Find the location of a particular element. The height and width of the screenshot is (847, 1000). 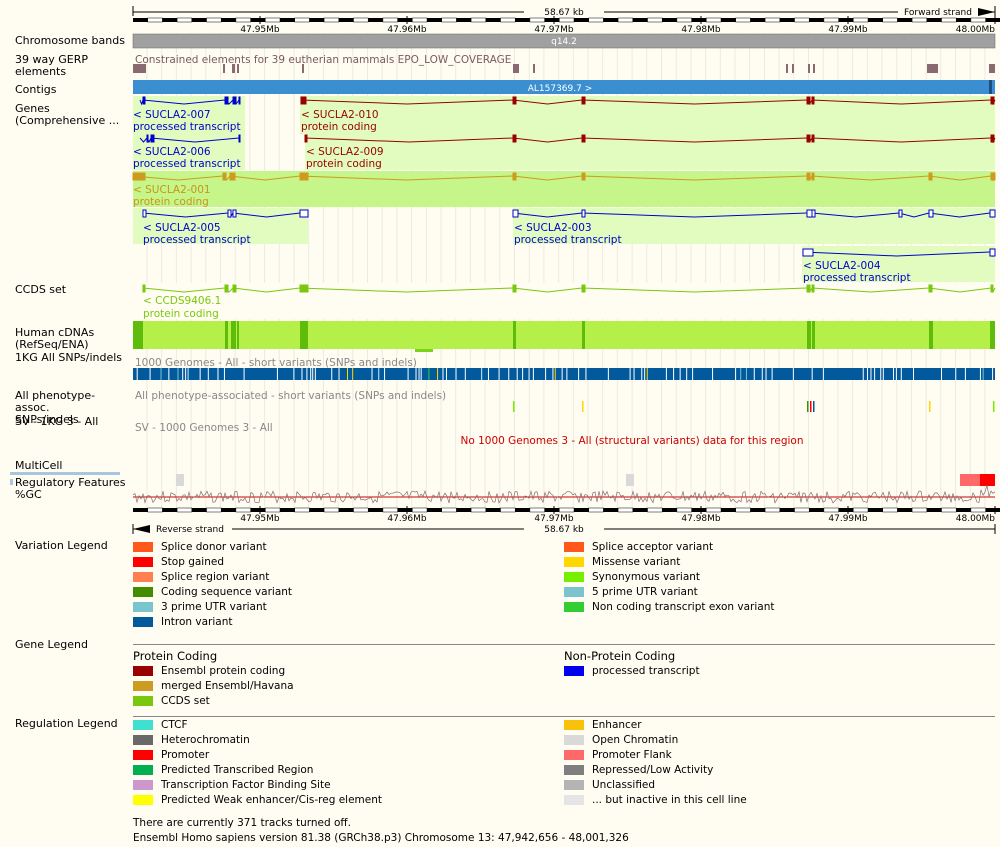

gerp-elements is located at coordinates (564, 68).